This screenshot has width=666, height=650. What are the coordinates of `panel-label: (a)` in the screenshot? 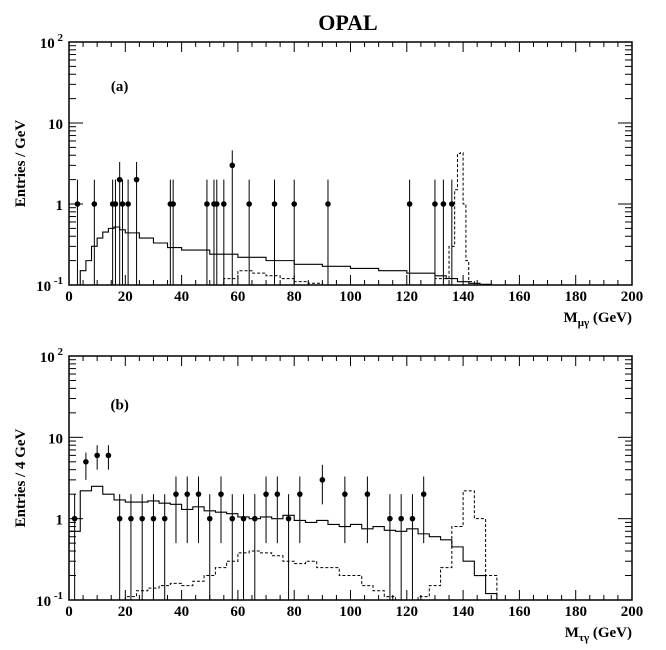 It's located at (120, 87).